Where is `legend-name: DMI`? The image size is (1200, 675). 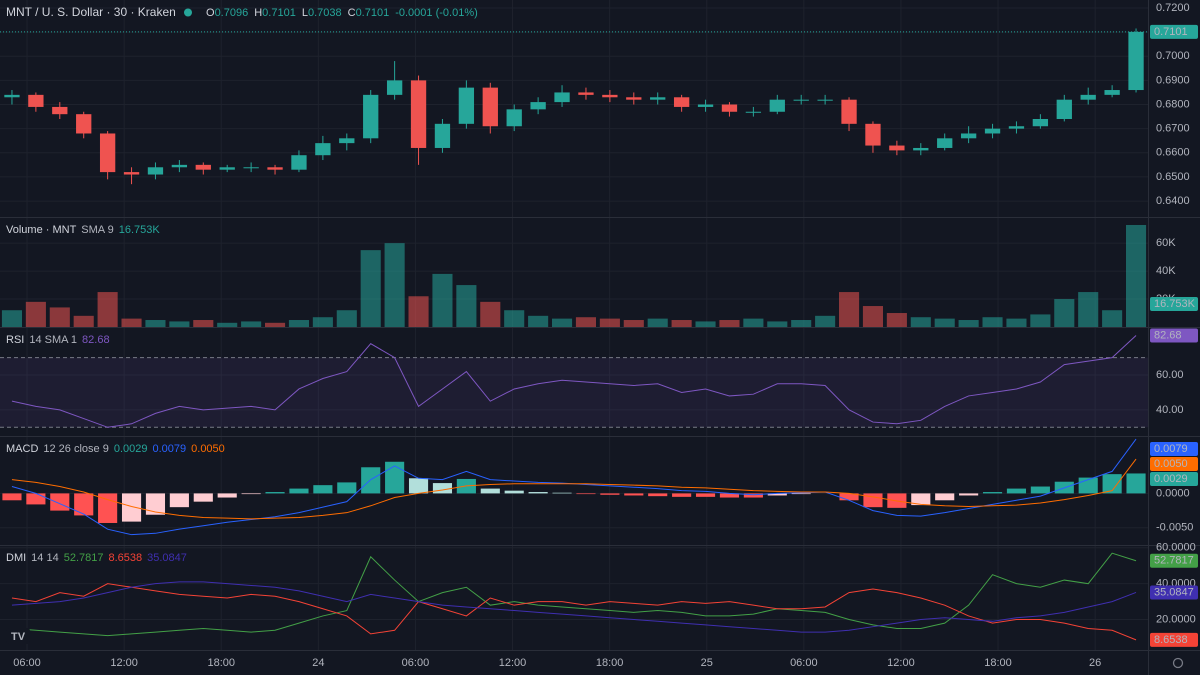
legend-name: DMI is located at coordinates (16, 558).